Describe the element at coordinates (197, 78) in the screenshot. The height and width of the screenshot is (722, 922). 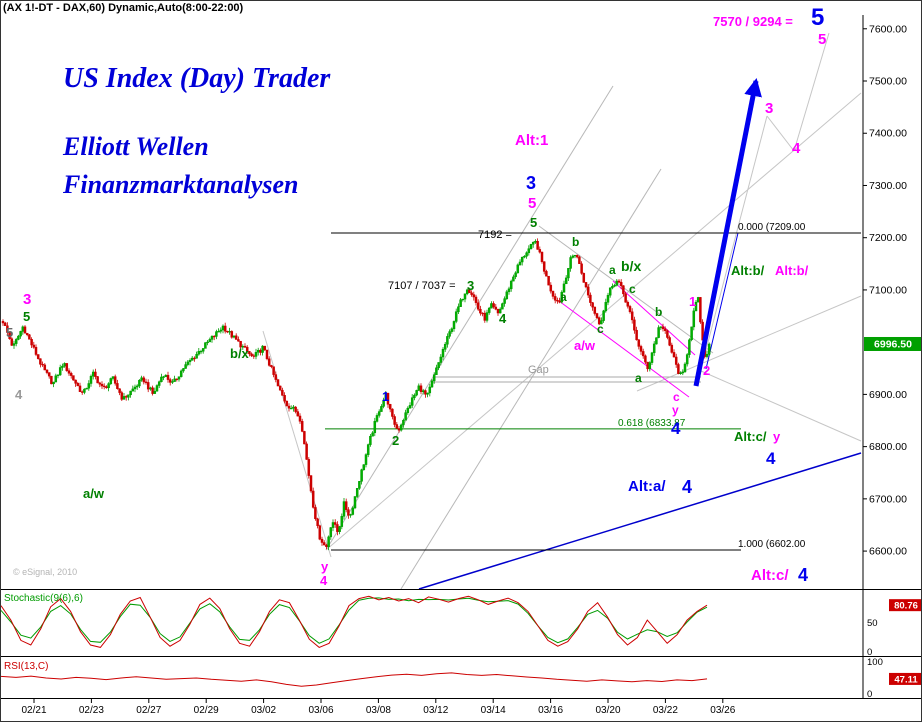
I see `banner-us-index-day-trader: US Index (Day) Trader` at that location.